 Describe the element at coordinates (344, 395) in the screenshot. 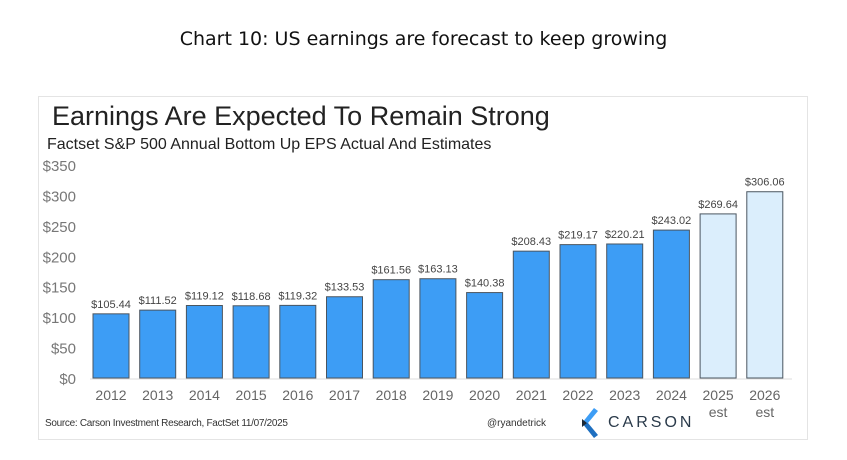

I see `x-tick-label: 2017` at that location.